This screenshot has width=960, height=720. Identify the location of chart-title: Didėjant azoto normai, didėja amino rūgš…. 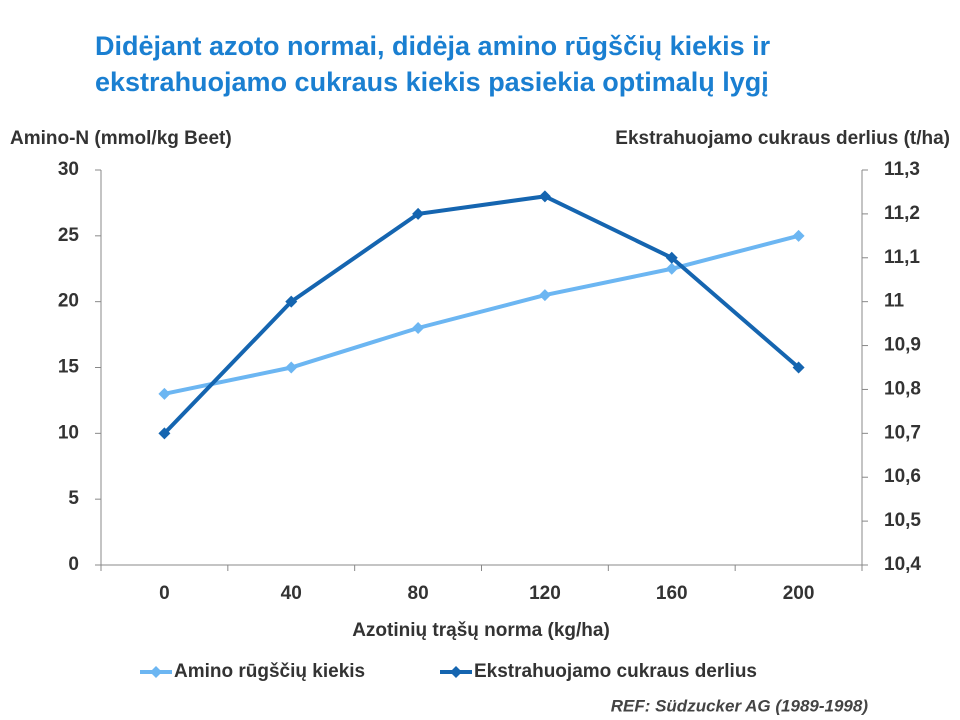
(433, 46).